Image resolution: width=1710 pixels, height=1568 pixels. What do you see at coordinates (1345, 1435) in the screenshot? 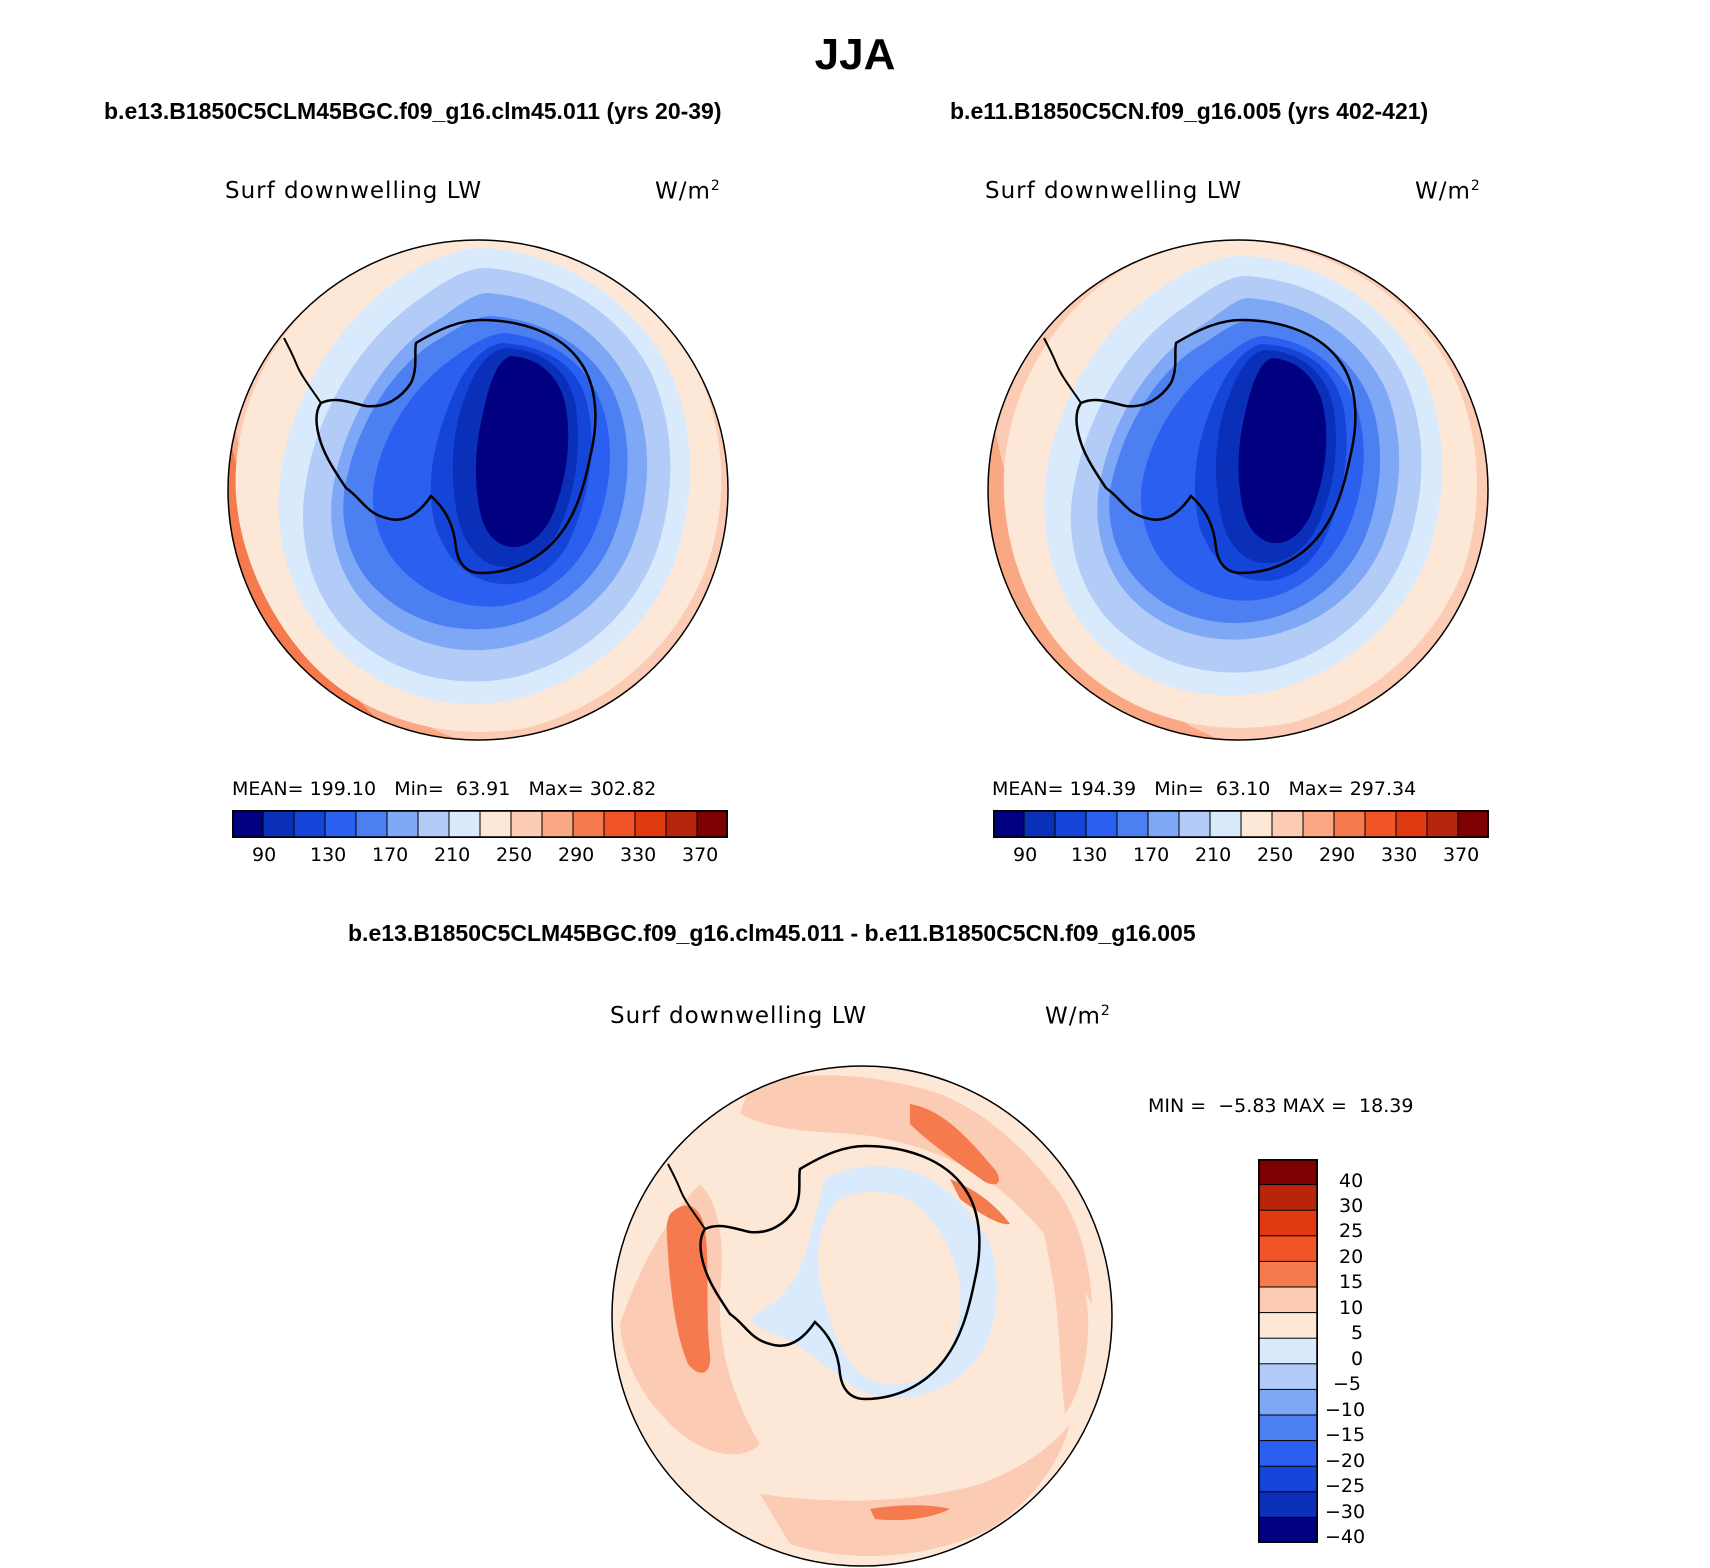
I see `tick-label: −15` at bounding box center [1345, 1435].